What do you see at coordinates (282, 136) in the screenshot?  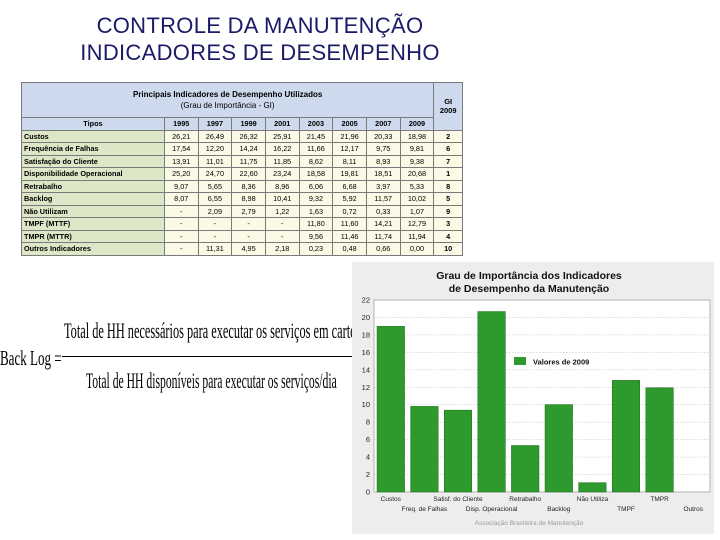 I see `table-cell: 25,91` at bounding box center [282, 136].